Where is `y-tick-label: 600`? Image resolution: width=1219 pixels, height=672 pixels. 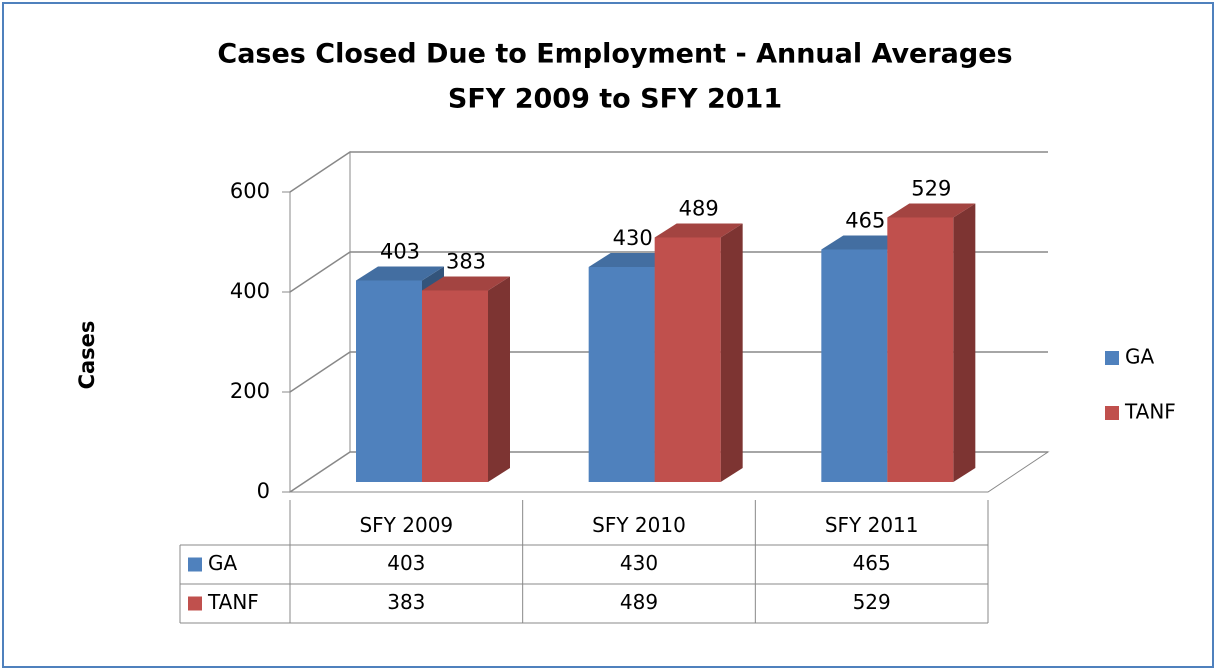
y-tick-label: 600 is located at coordinates (250, 191).